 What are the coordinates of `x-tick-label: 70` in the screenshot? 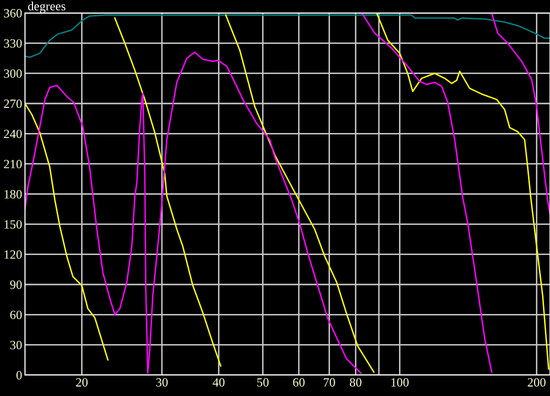 It's located at (330, 382).